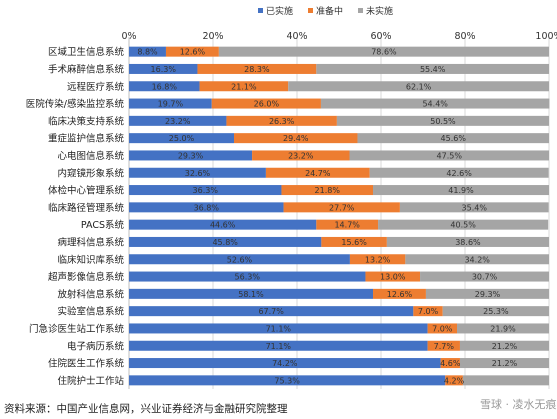 Image resolution: width=557 pixels, height=419 pixels. I want to click on value-label-2-15: 25.3%, so click(496, 311).